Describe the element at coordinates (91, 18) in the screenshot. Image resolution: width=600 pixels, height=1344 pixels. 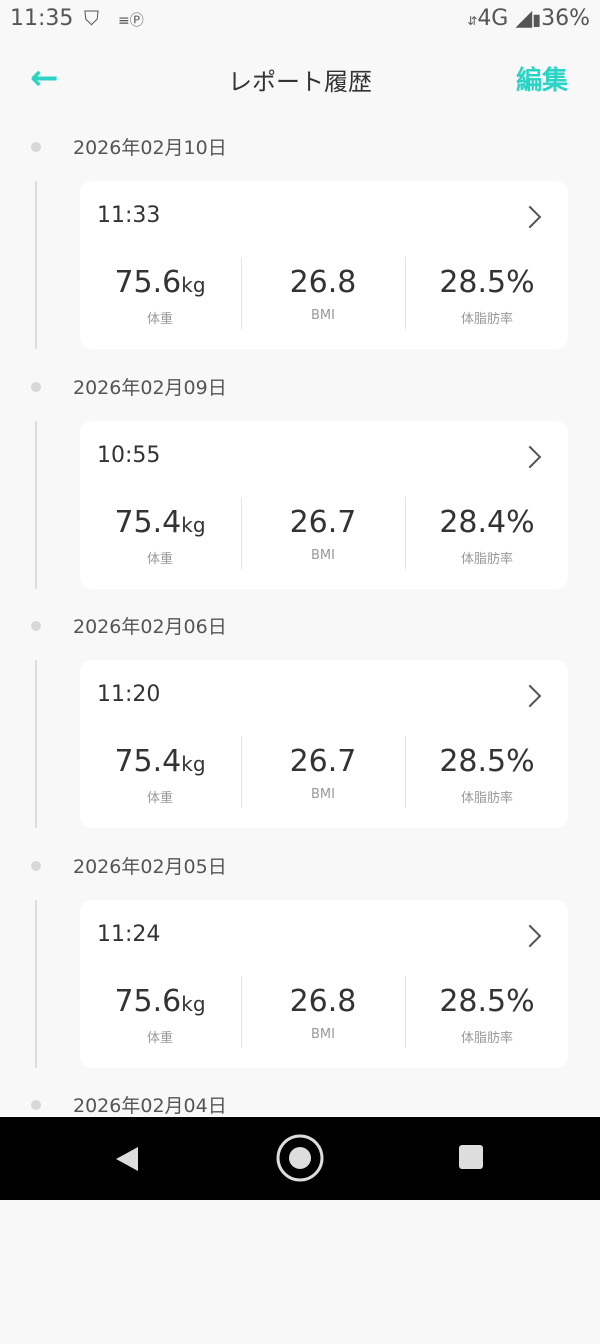
I see `shield-icon: ⛉` at that location.